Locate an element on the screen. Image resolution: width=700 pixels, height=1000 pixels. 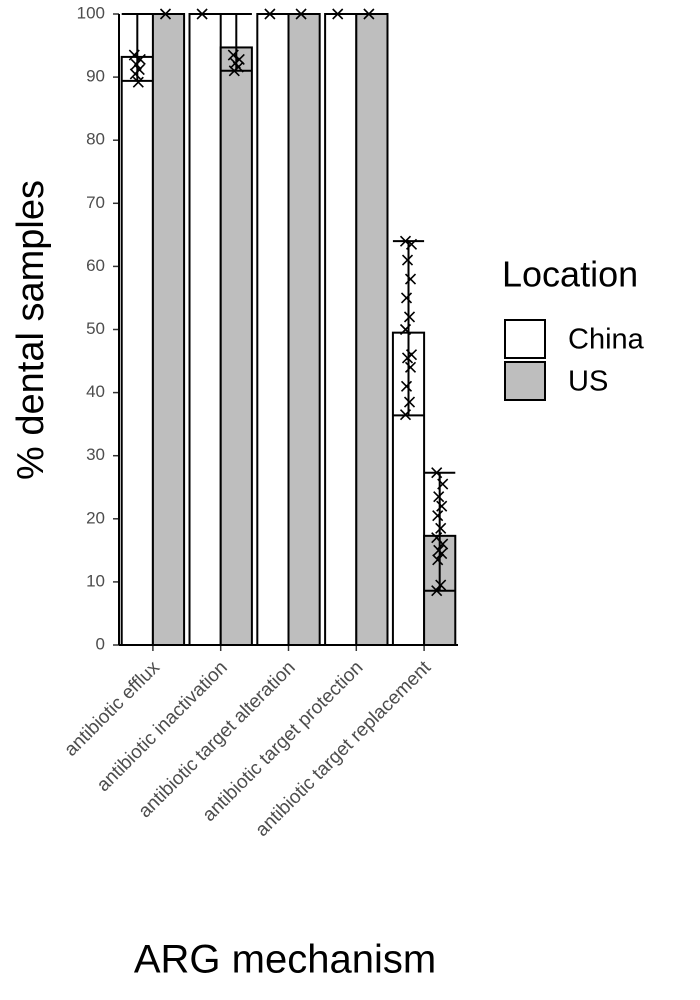
y-axis-title: % dental samples is located at coordinates (31, 330).